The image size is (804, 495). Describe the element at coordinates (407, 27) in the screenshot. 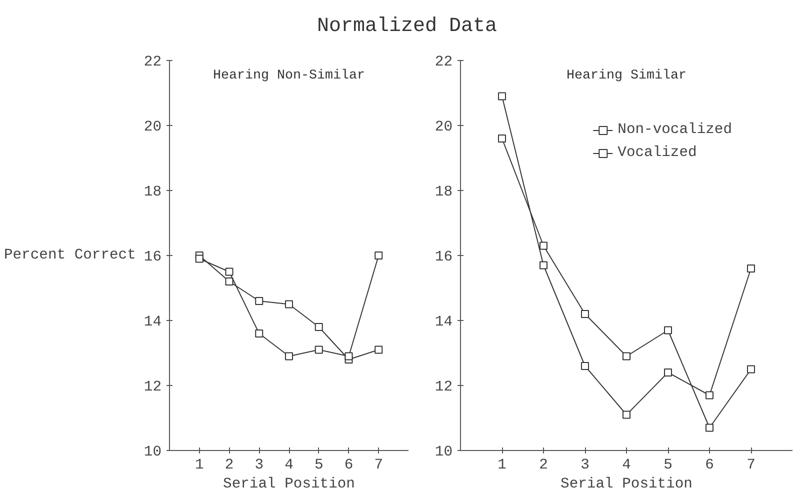

I see `chart-title: Normalized Data` at that location.